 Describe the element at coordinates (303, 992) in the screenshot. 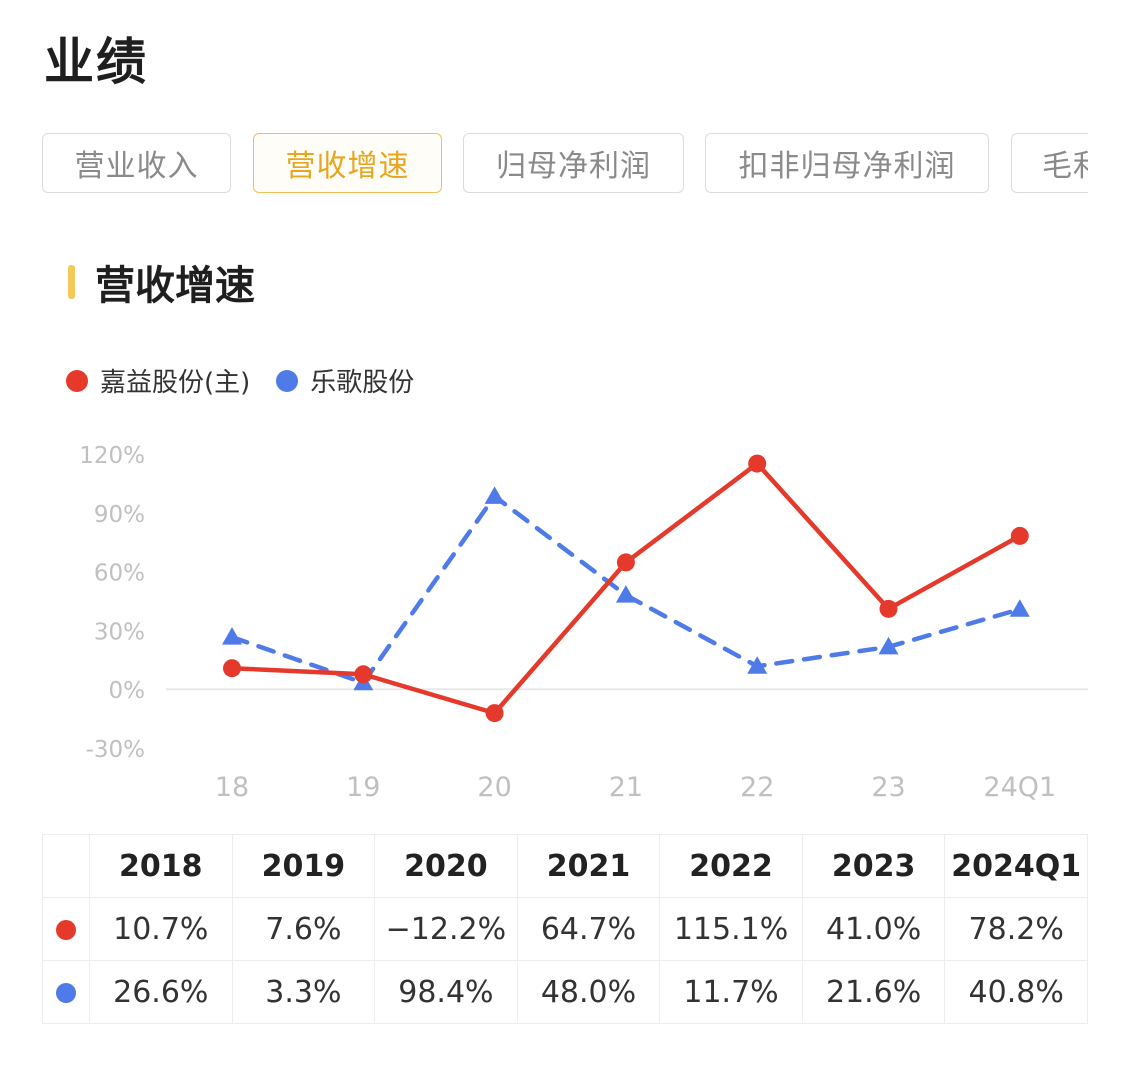

I see `table-cell: 3.3%` at that location.